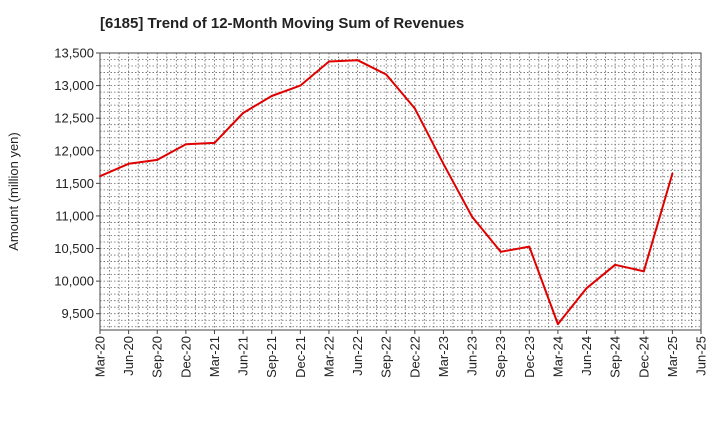 Image resolution: width=720 pixels, height=440 pixels. What do you see at coordinates (271, 357) in the screenshot?
I see `x-tick-label: Sep-21` at bounding box center [271, 357].